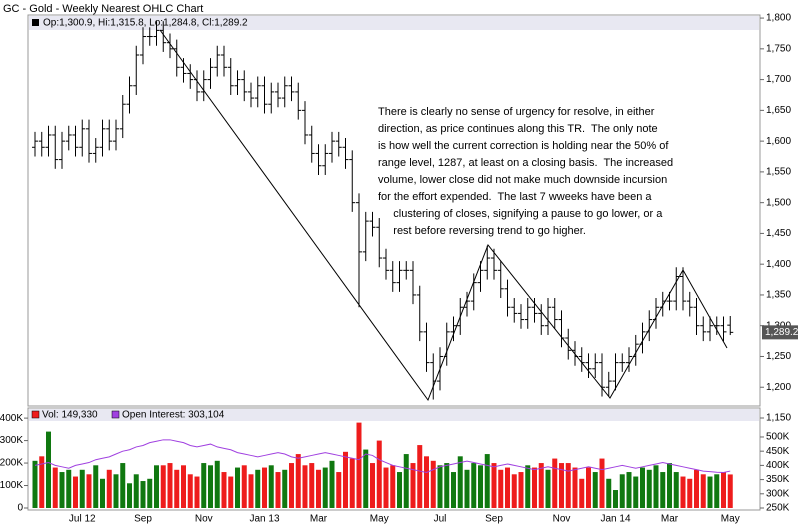 Image resolution: width=800 pixels, height=524 pixels. I want to click on y-tick-label: 100K, so click(11, 485).